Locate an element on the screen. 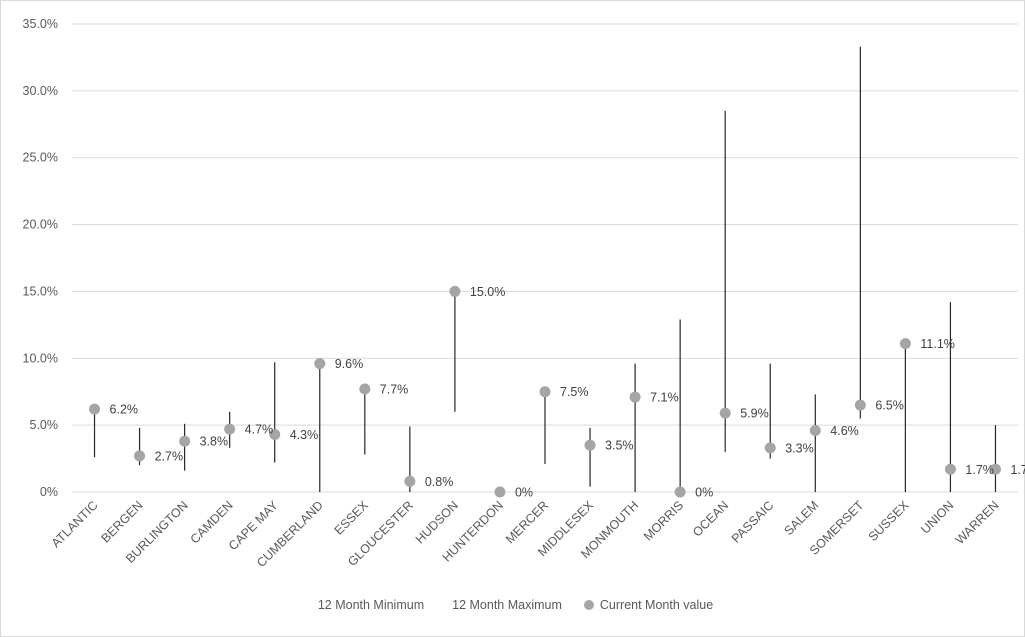  legend-label-max: 12 Month Maximum is located at coordinates (507, 605).